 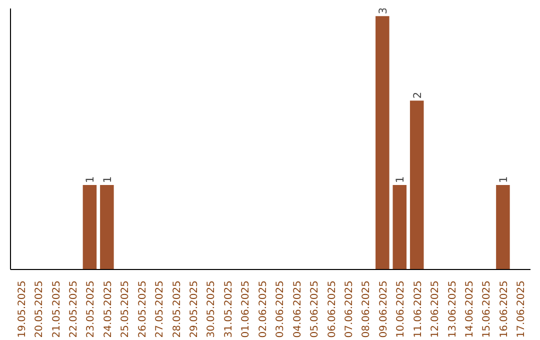 I want to click on x-tick-label: 14.06.2025, so click(x=470, y=309).